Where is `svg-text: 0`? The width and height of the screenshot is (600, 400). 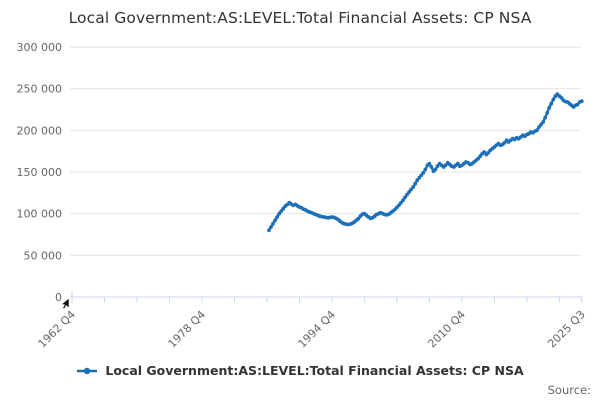
svg-text: 0 is located at coordinates (58, 297).